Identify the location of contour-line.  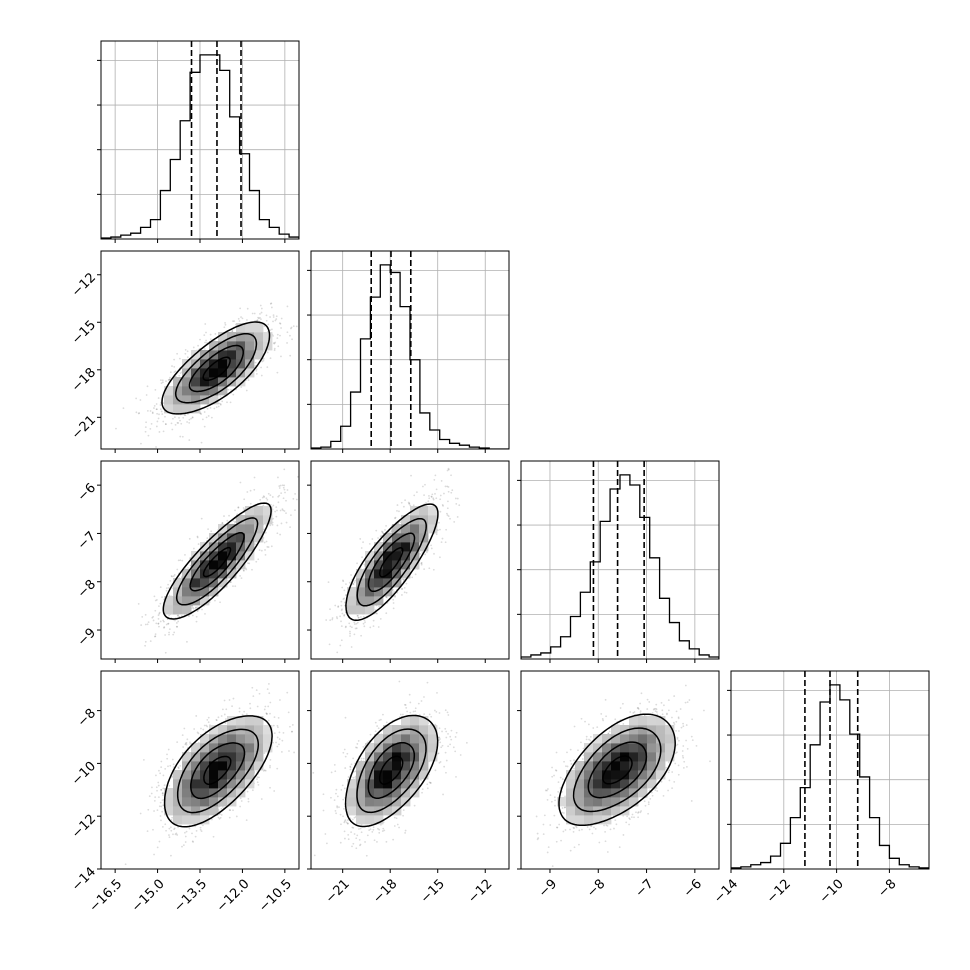
(216, 368).